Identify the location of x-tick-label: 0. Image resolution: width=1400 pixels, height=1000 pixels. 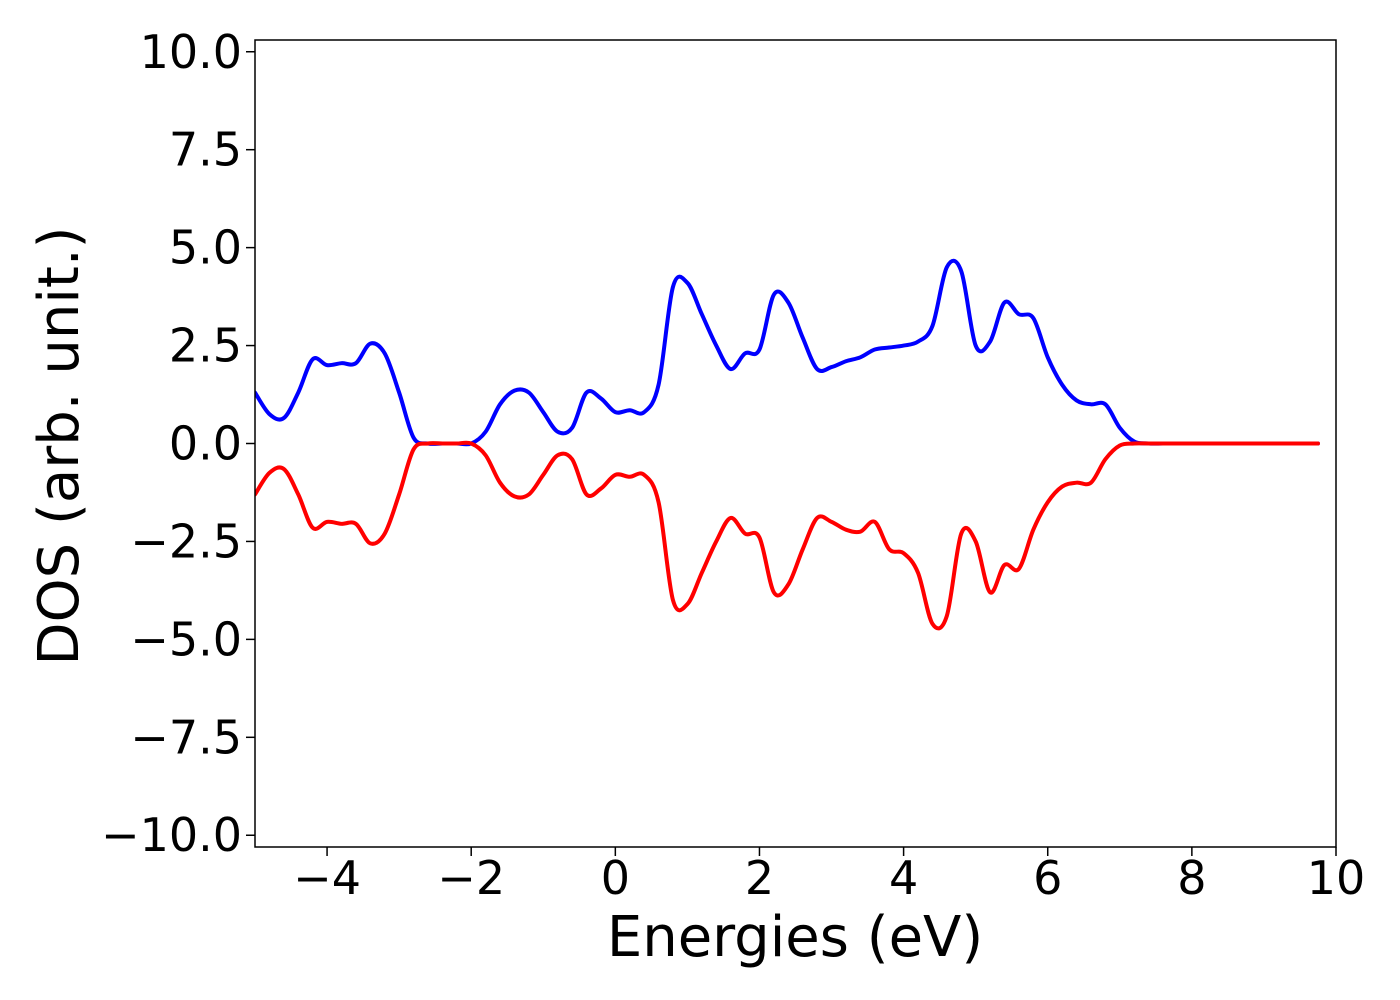
(615, 878).